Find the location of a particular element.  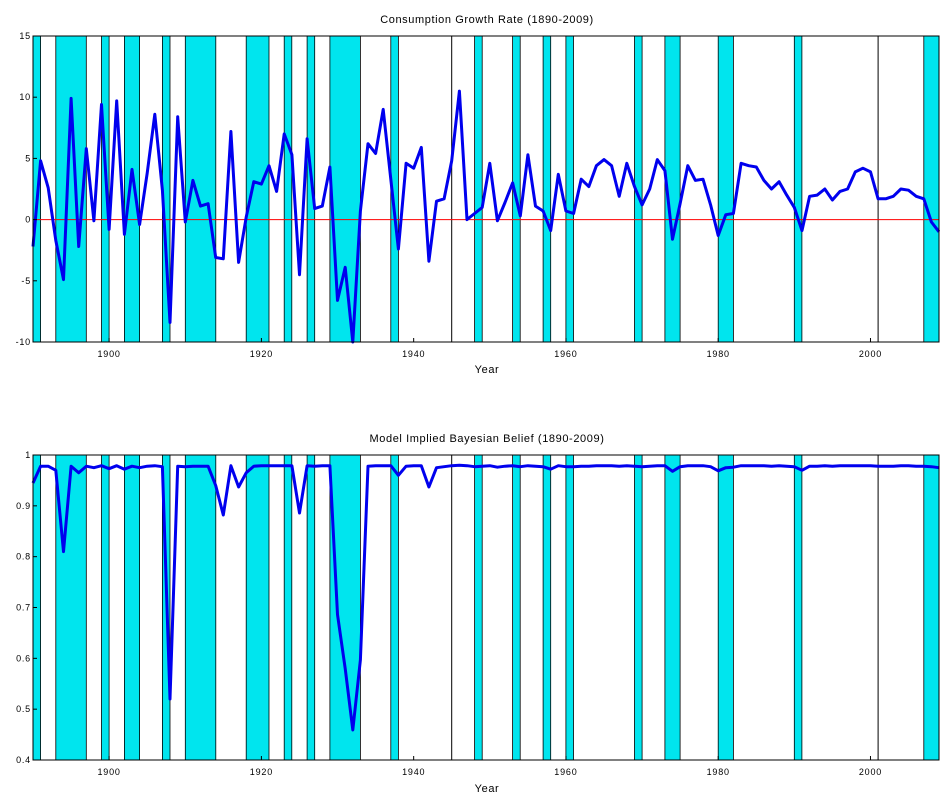

y-tick-label: -5 is located at coordinates (26, 281).